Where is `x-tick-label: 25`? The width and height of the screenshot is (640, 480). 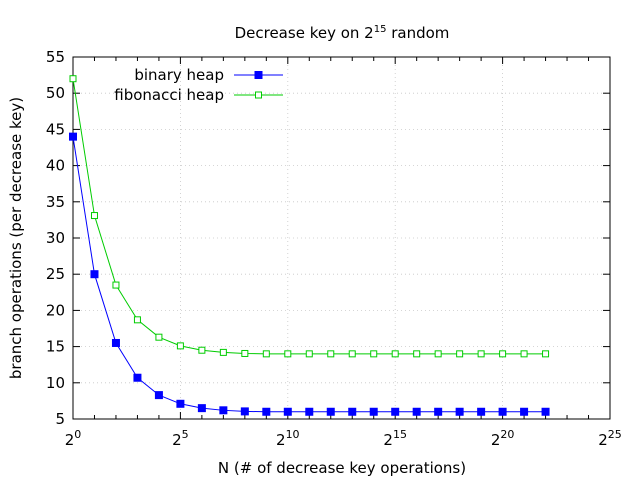 x-tick-label: 25 is located at coordinates (180, 438).